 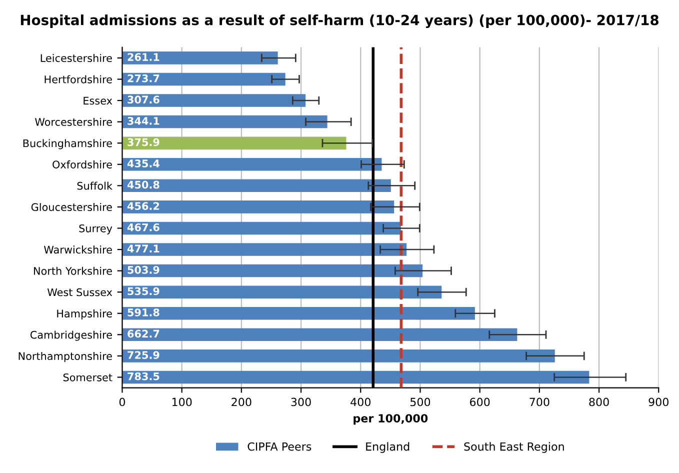 What do you see at coordinates (144, 270) in the screenshot?
I see `data-label: 503.9` at bounding box center [144, 270].